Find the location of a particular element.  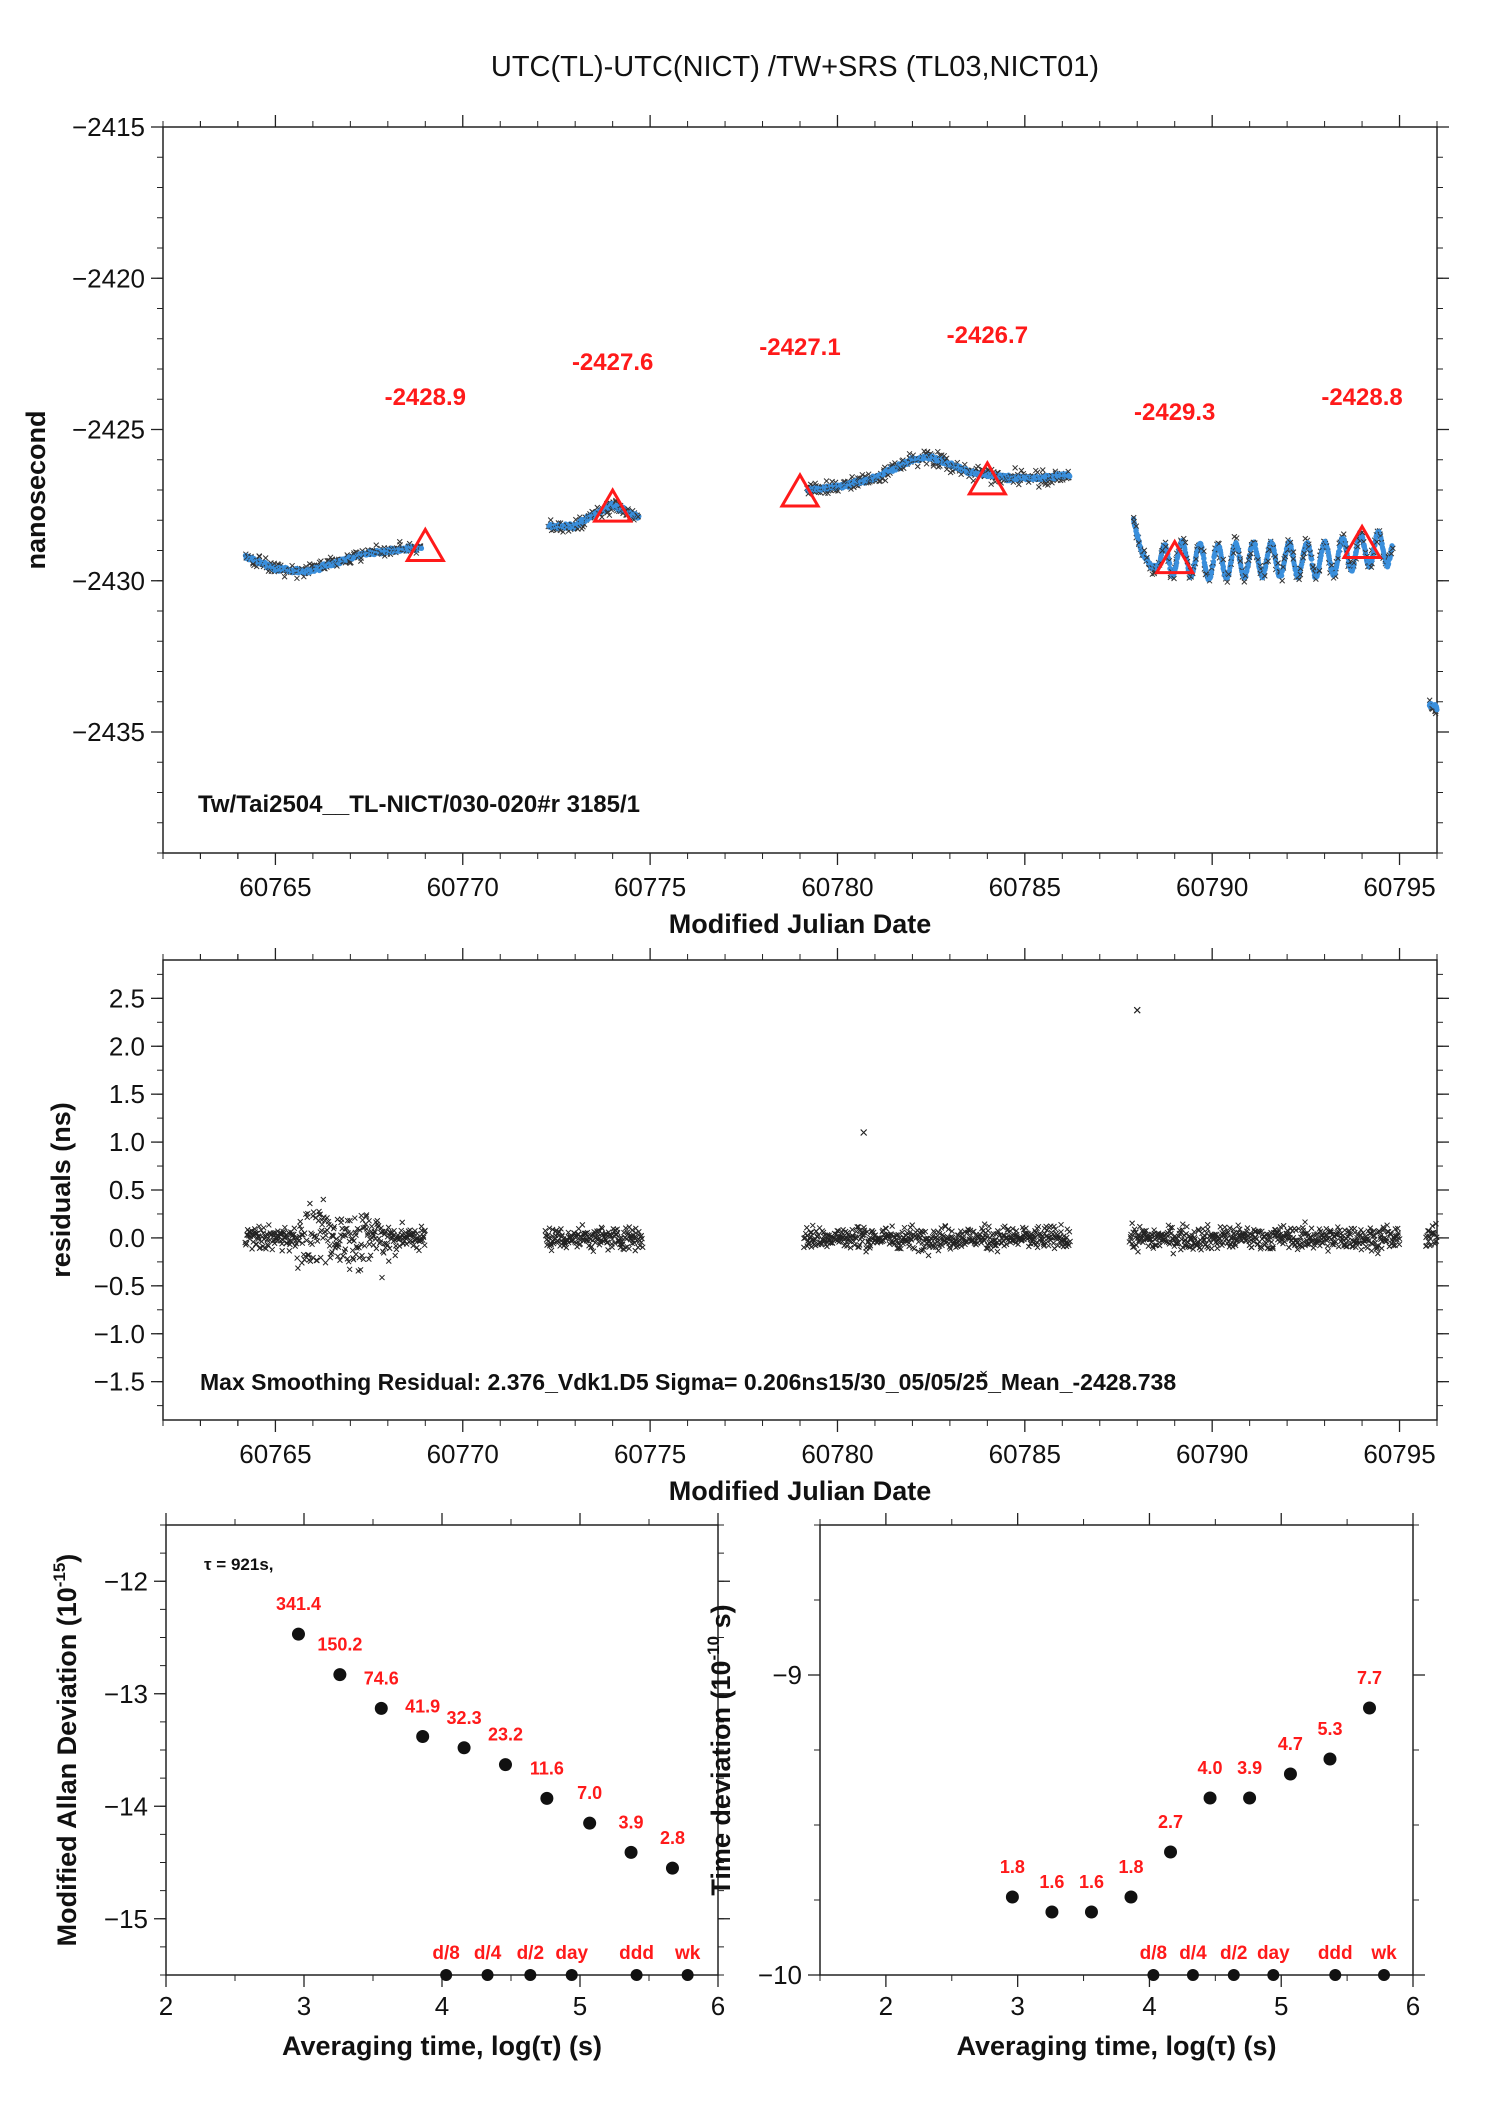

y-tick-label: −2415 is located at coordinates (108, 127).